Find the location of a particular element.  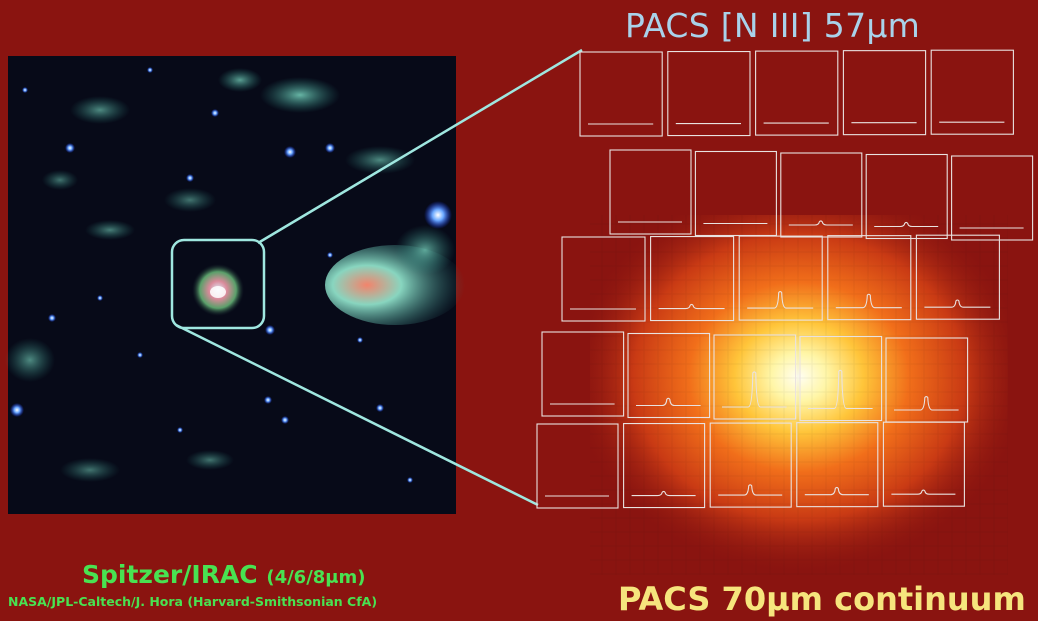

pacs-continuum-title: PACS 70μm continuum is located at coordinates (822, 599).